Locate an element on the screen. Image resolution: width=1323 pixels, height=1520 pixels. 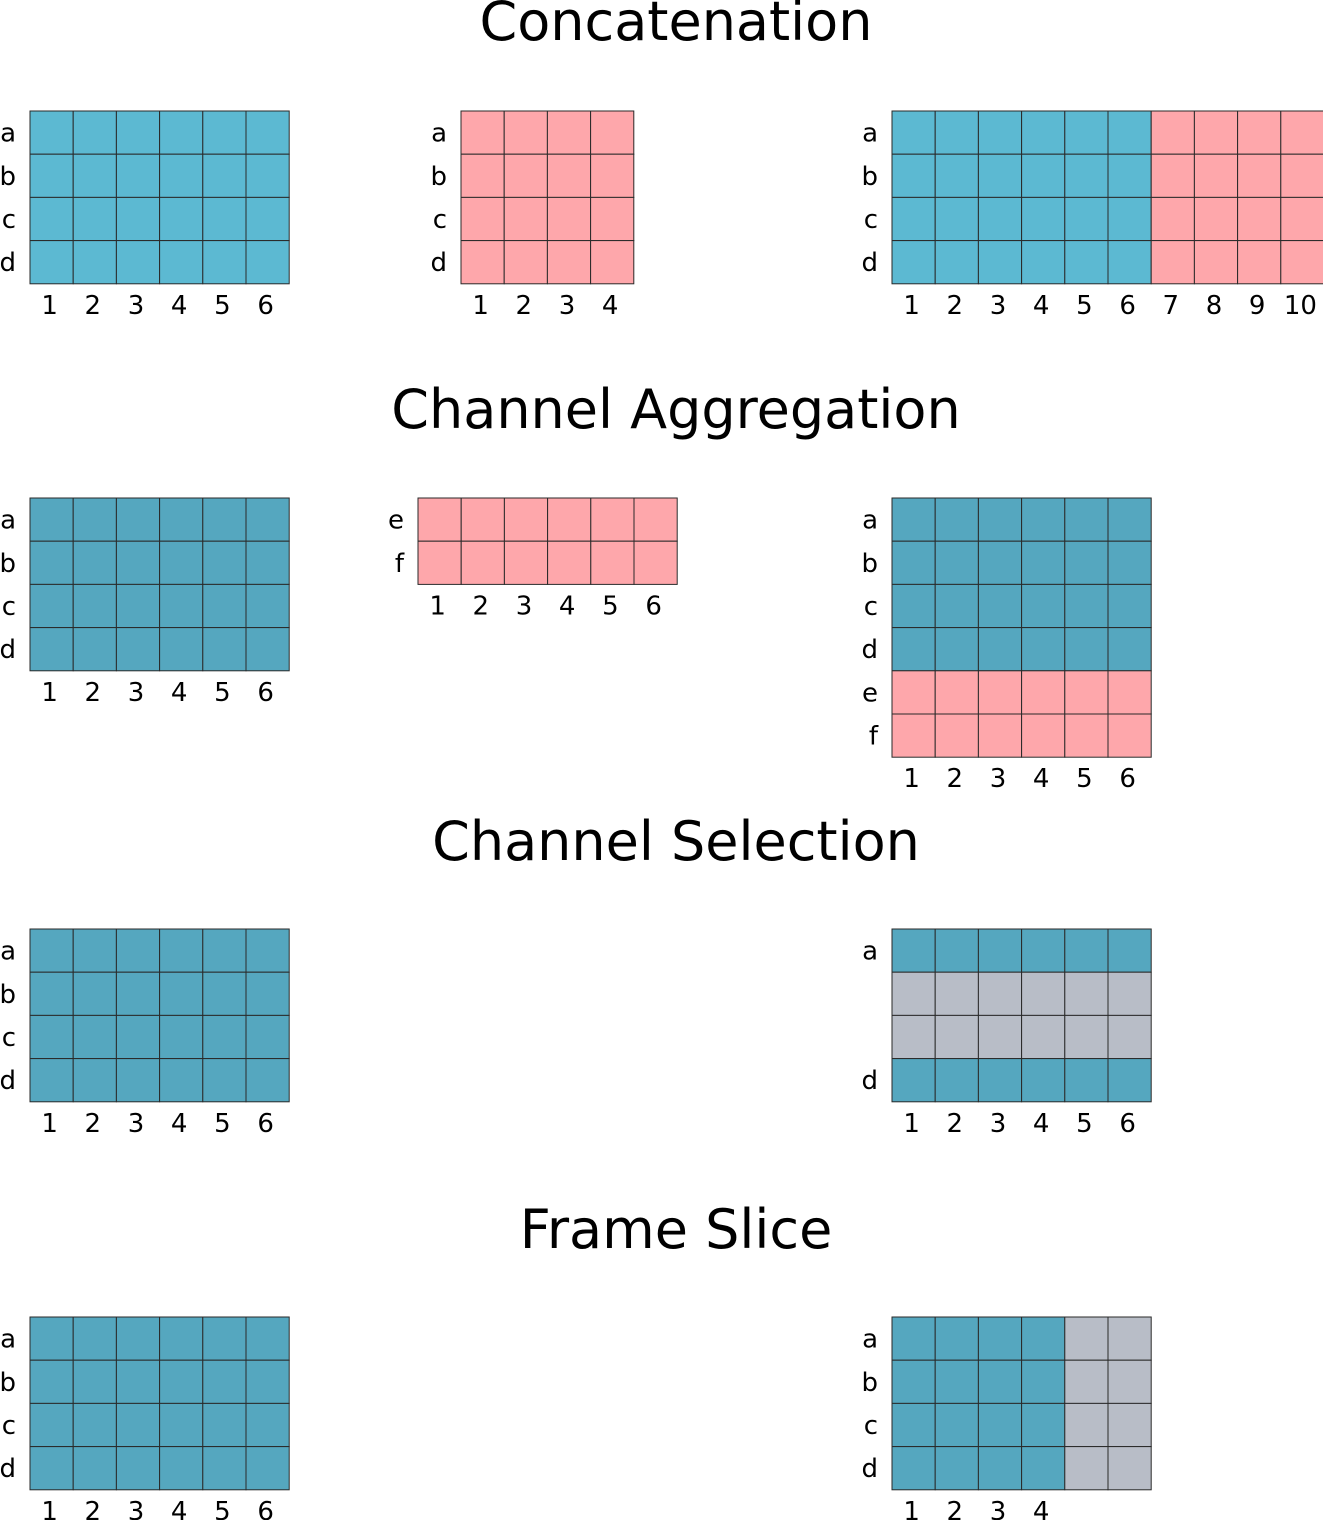
column-label: 10 is located at coordinates (1300, 306).